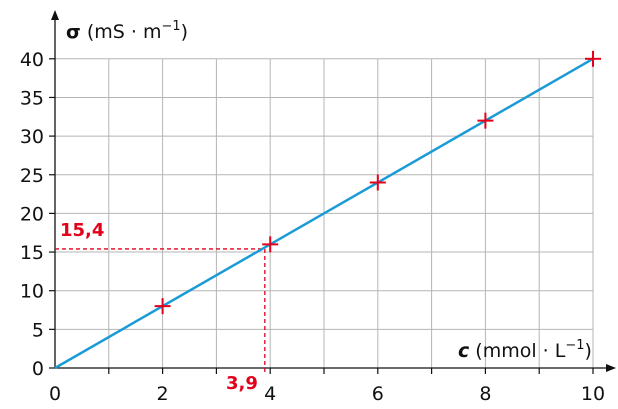 The height and width of the screenshot is (409, 618). Describe the element at coordinates (32, 292) in the screenshot. I see `y-tick-label: 10` at that location.